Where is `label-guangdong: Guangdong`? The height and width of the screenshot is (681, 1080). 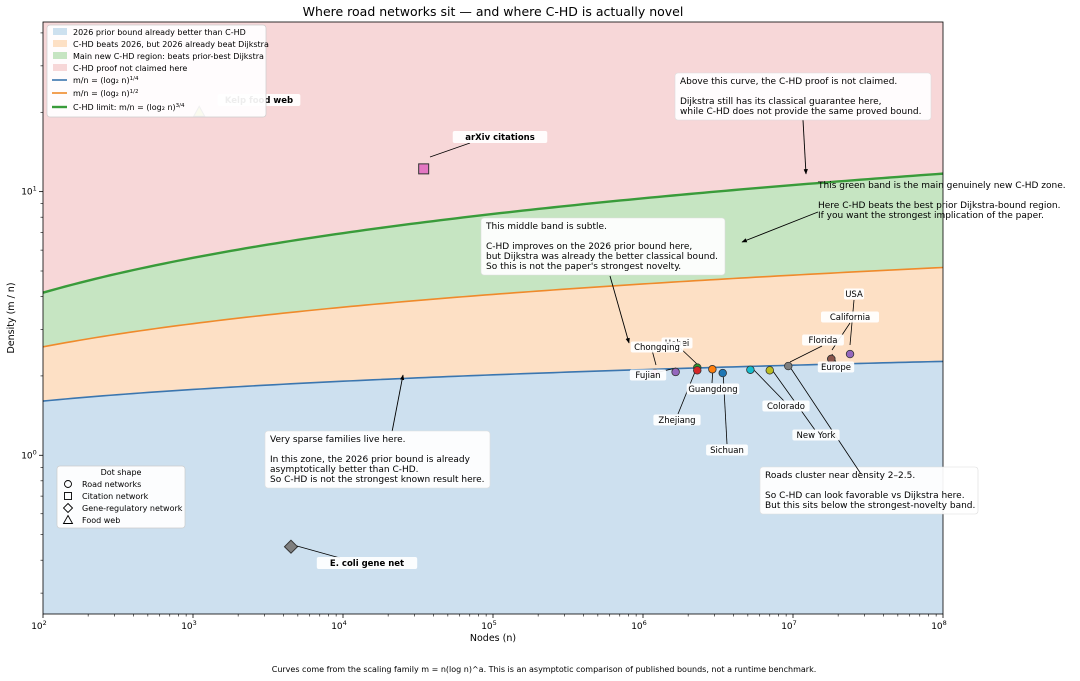
label-guangdong: Guangdong is located at coordinates (713, 389).